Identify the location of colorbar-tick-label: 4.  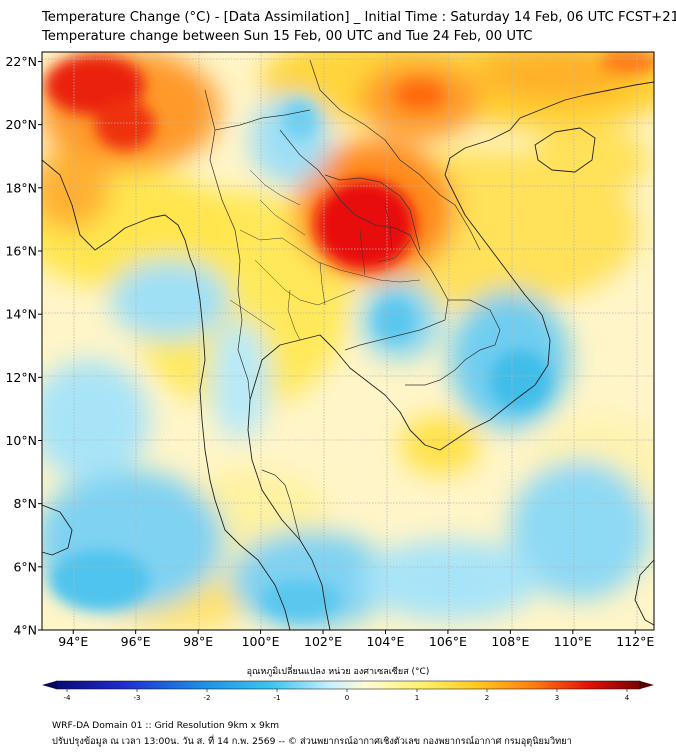
(627, 698).